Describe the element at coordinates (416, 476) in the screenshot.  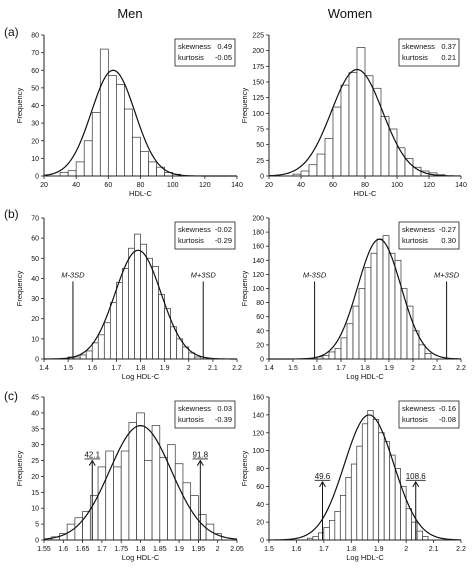
I see `cutoff-label: 108.6` at that location.